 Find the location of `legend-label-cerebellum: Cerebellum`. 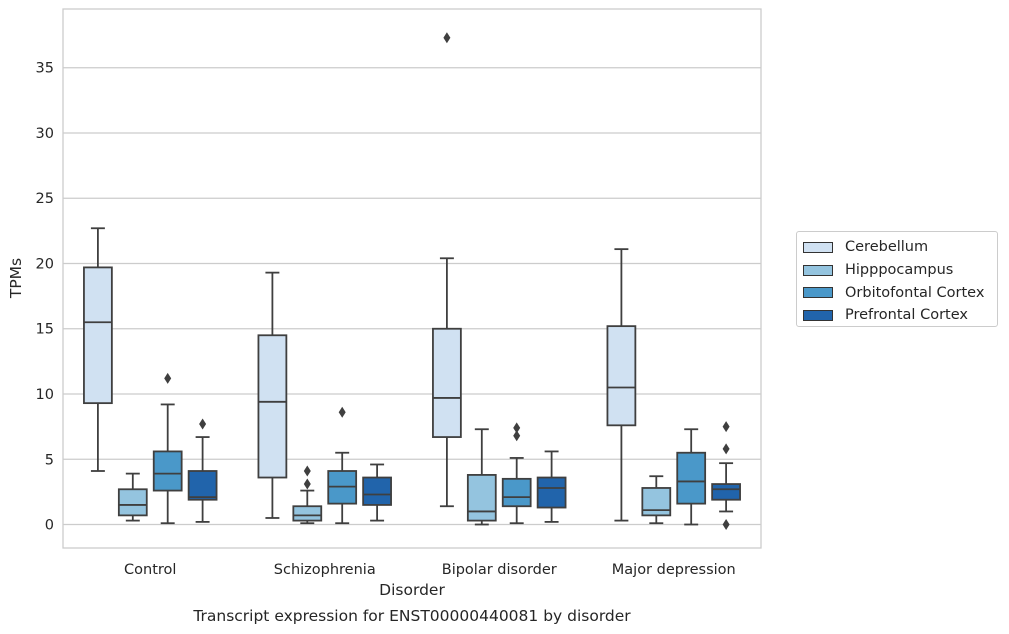

legend-label-cerebellum: Cerebellum is located at coordinates (887, 247).